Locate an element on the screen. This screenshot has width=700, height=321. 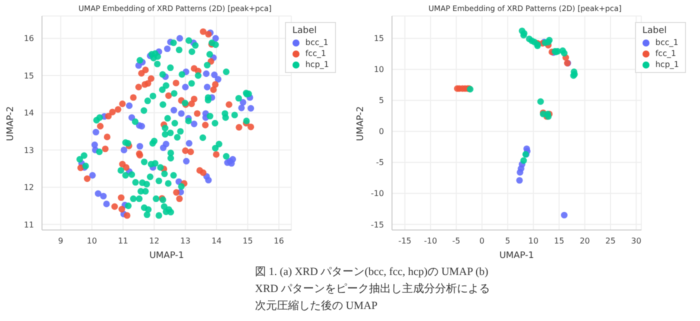
y-tick-label: 11 is located at coordinates (29, 225).